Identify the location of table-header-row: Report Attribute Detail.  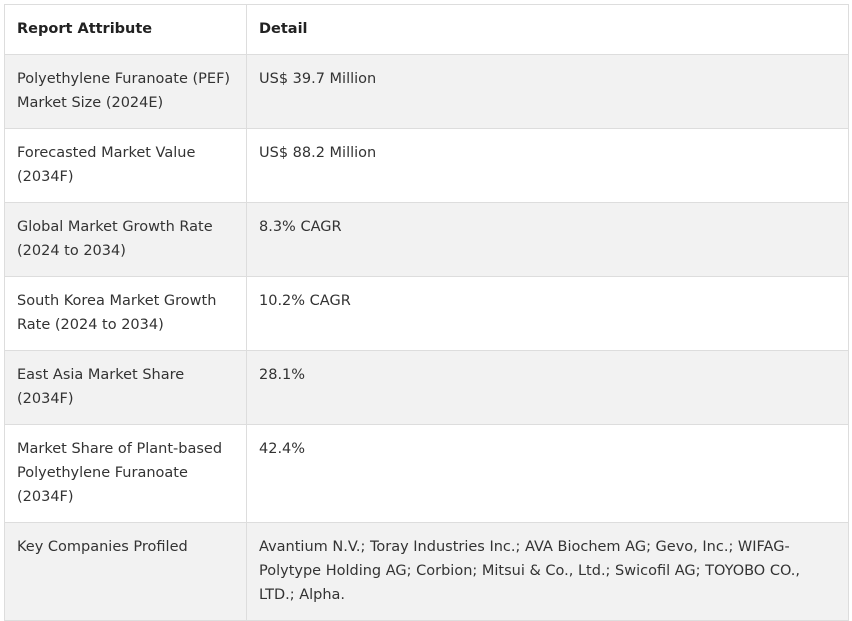
(426, 29).